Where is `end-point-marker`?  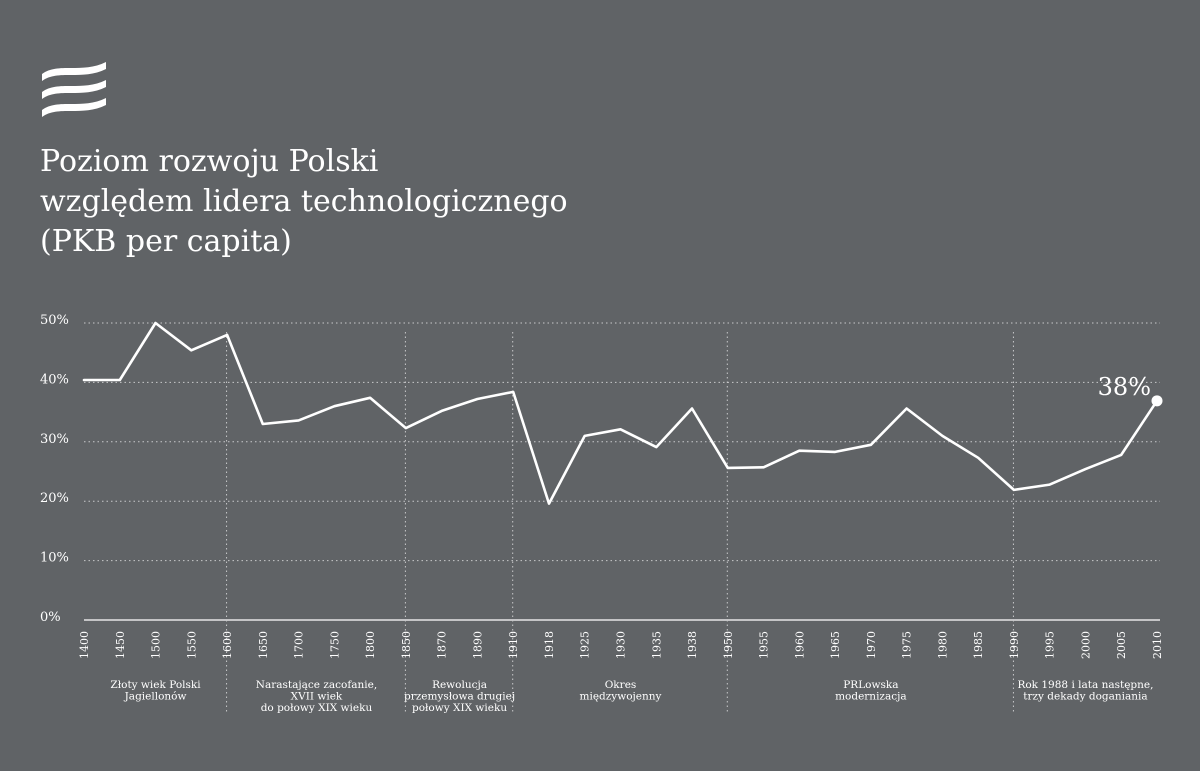 end-point-marker is located at coordinates (1157, 401).